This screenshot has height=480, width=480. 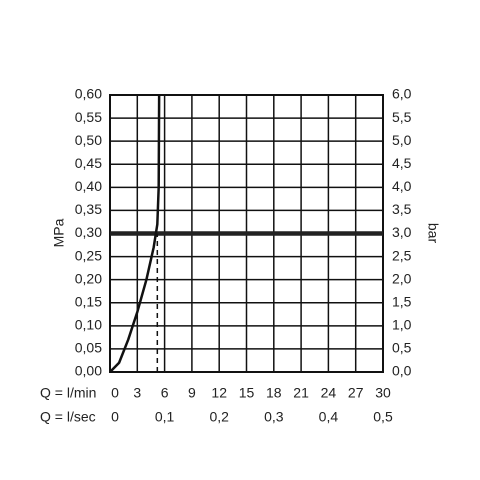 What do you see at coordinates (88, 371) in the screenshot?
I see `y-tick-label: 0,00` at bounding box center [88, 371].